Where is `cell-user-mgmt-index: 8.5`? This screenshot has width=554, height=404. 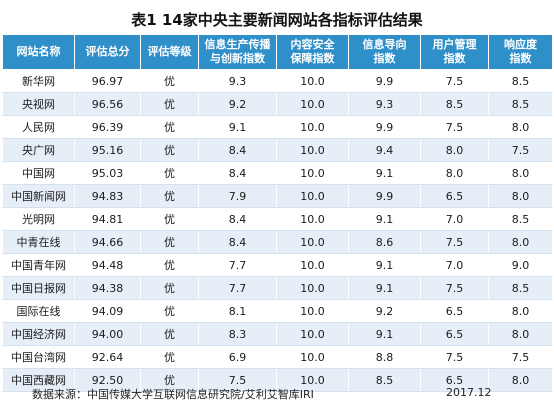
cell-user-mgmt-index: 8.5 is located at coordinates (454, 104).